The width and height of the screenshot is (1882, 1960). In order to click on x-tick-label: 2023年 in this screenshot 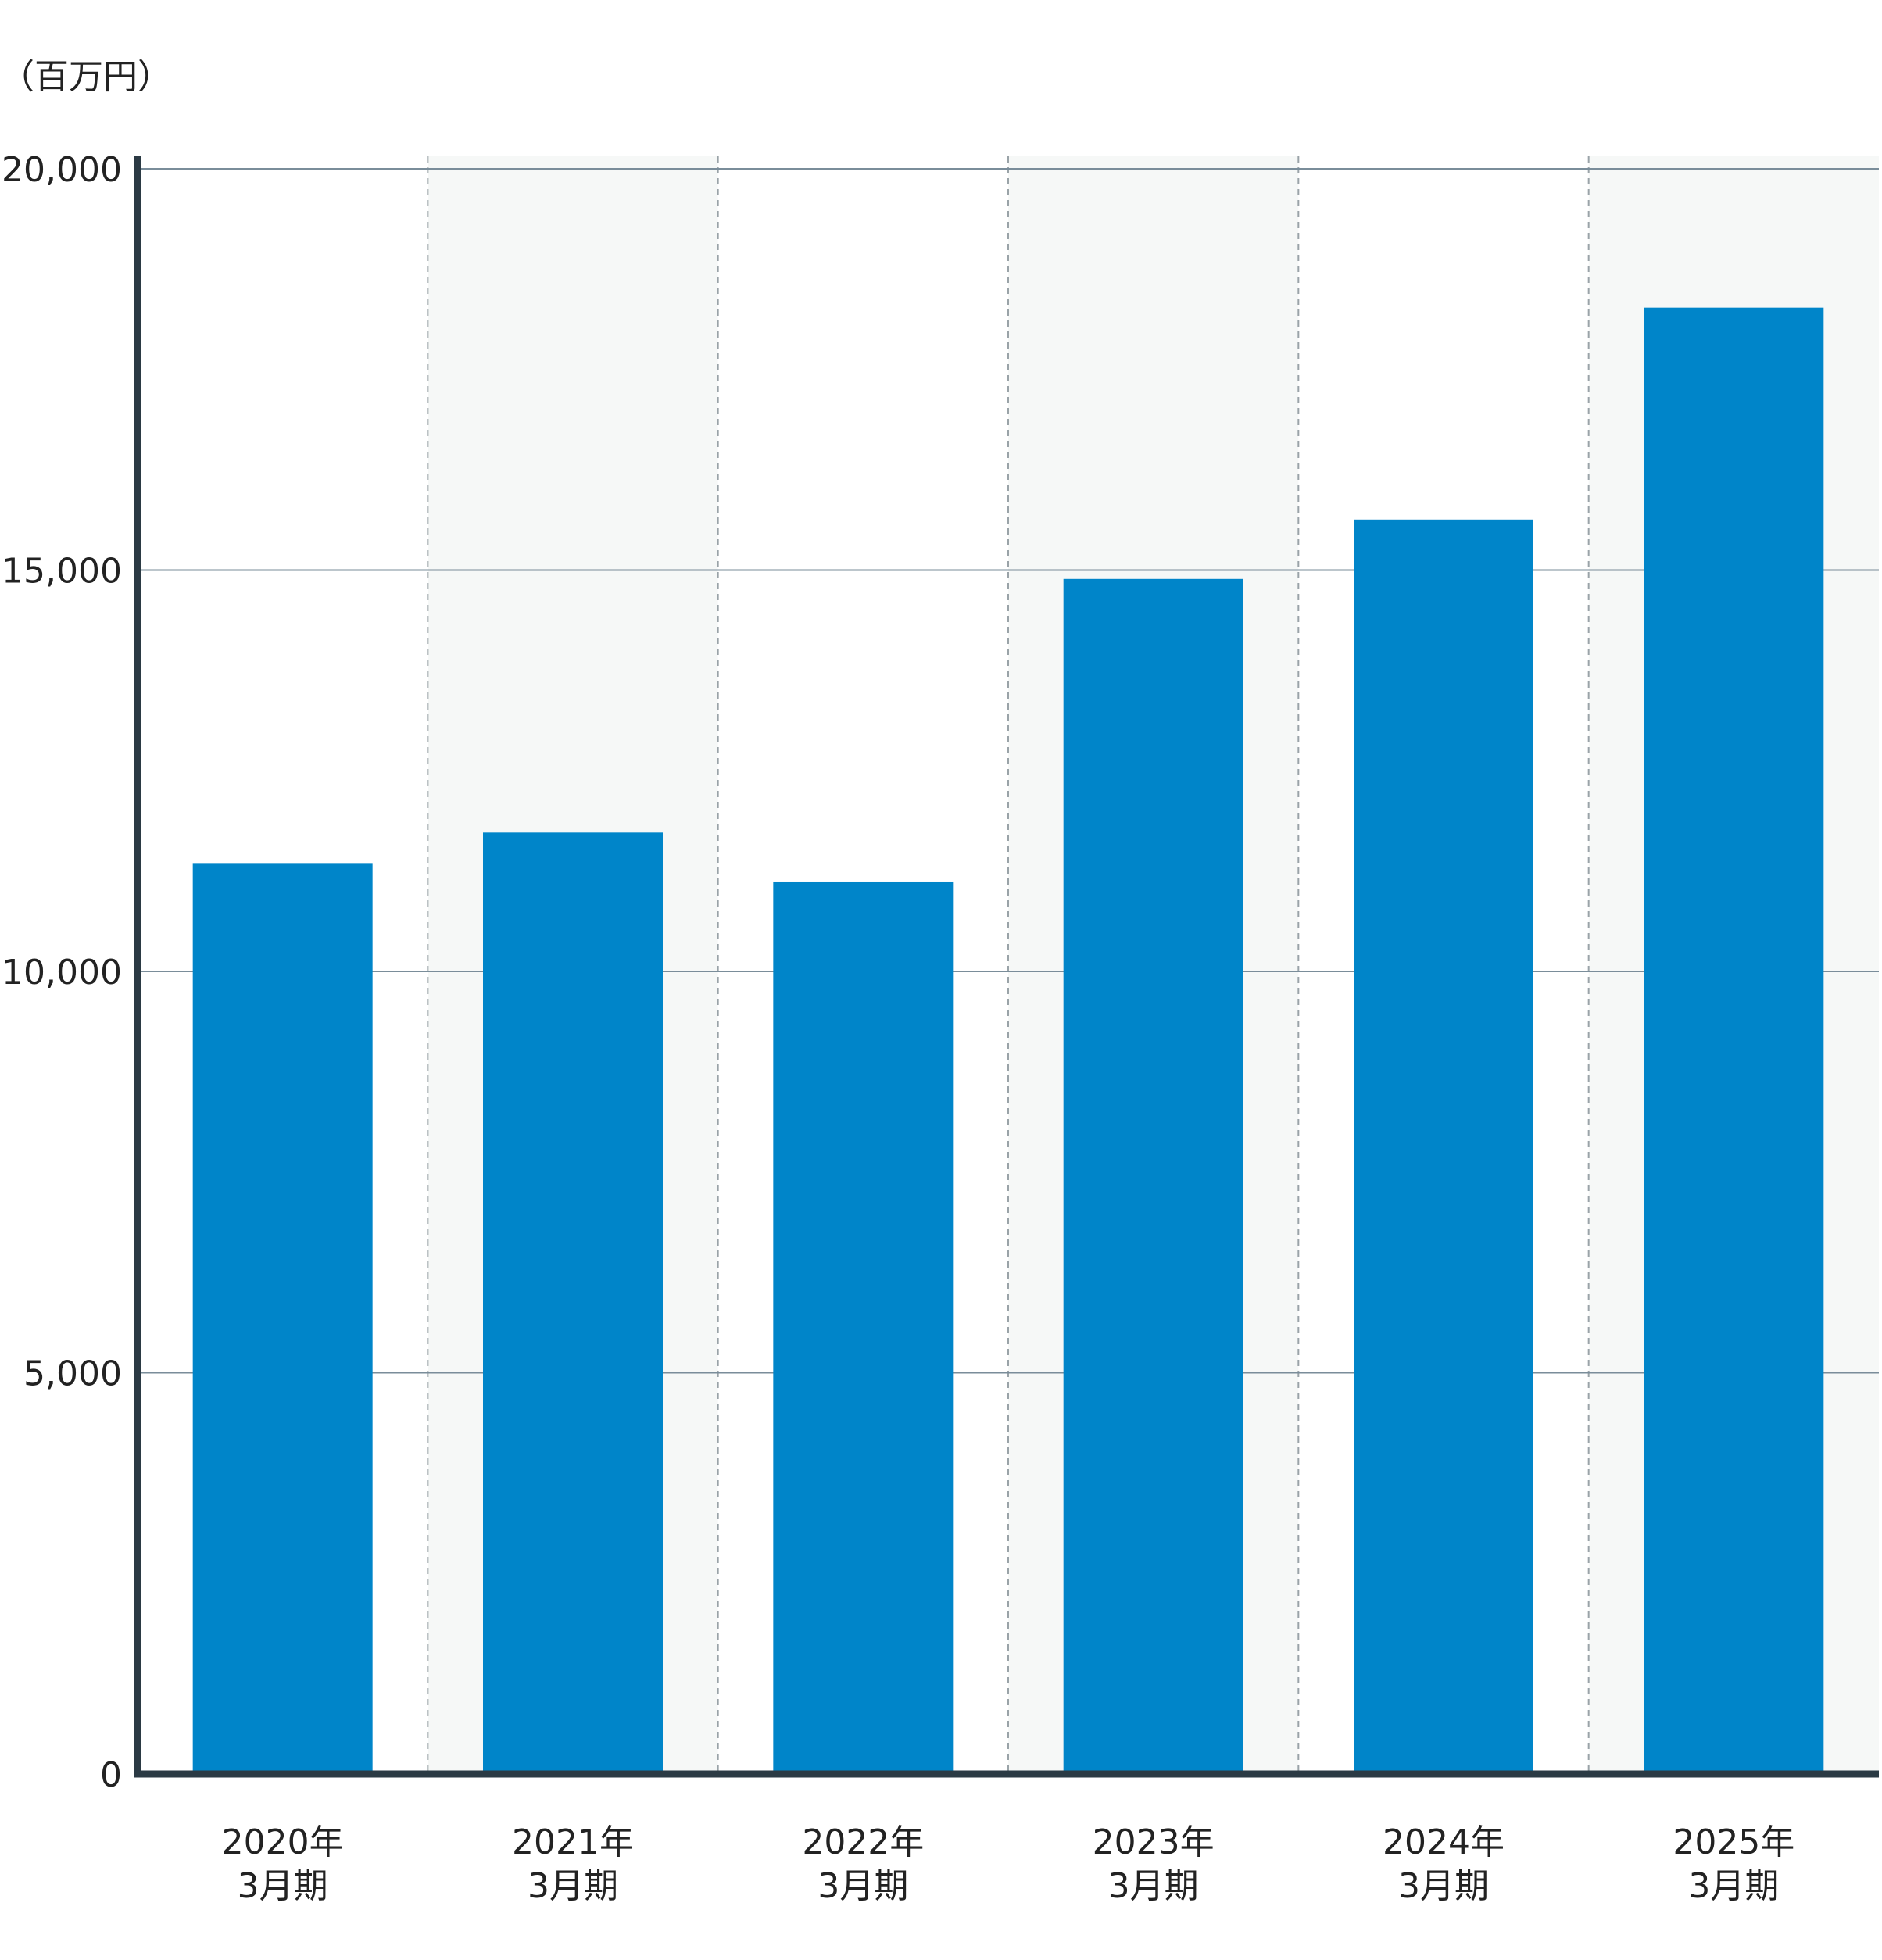, I will do `click(1154, 1842)`.